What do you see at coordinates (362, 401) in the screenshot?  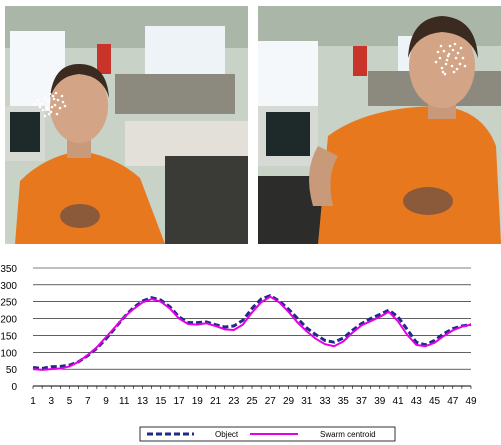 I see `x-tick-label-37: 37` at bounding box center [362, 401].